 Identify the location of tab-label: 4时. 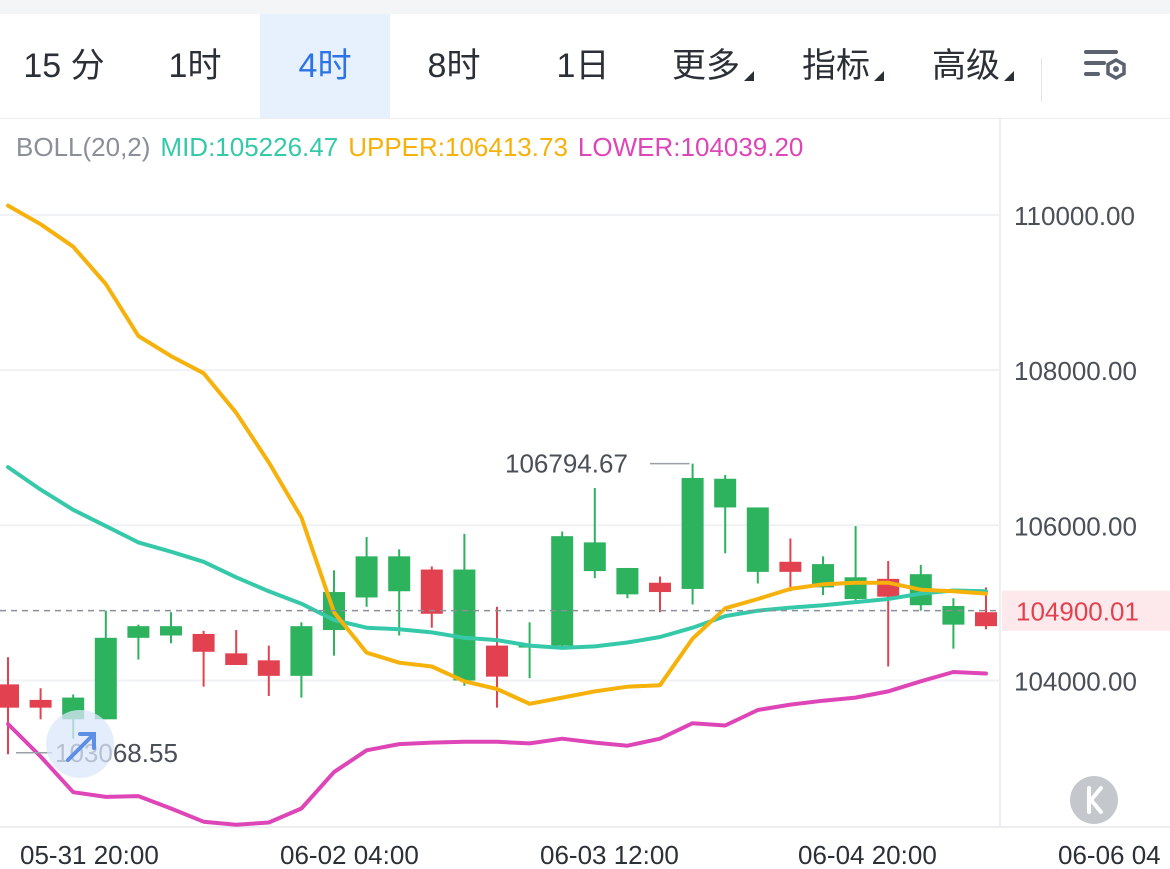
(325, 66).